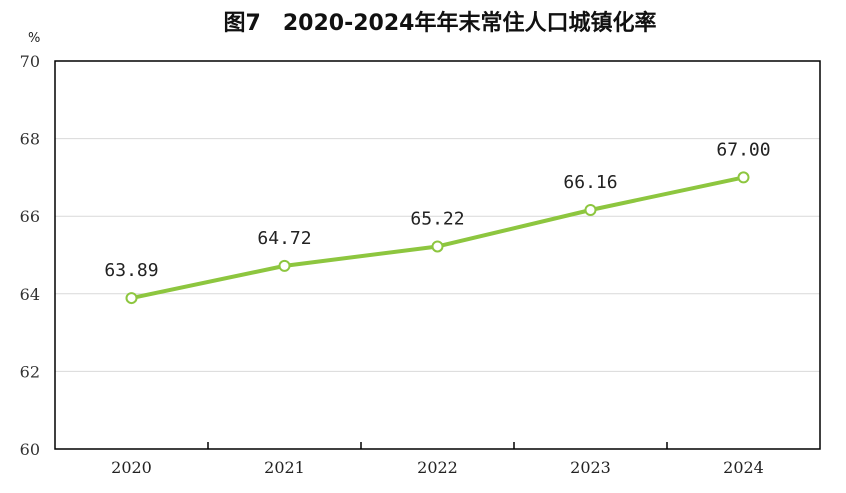  Describe the element at coordinates (590, 467) in the screenshot. I see `x-tick-label: 2023` at that location.